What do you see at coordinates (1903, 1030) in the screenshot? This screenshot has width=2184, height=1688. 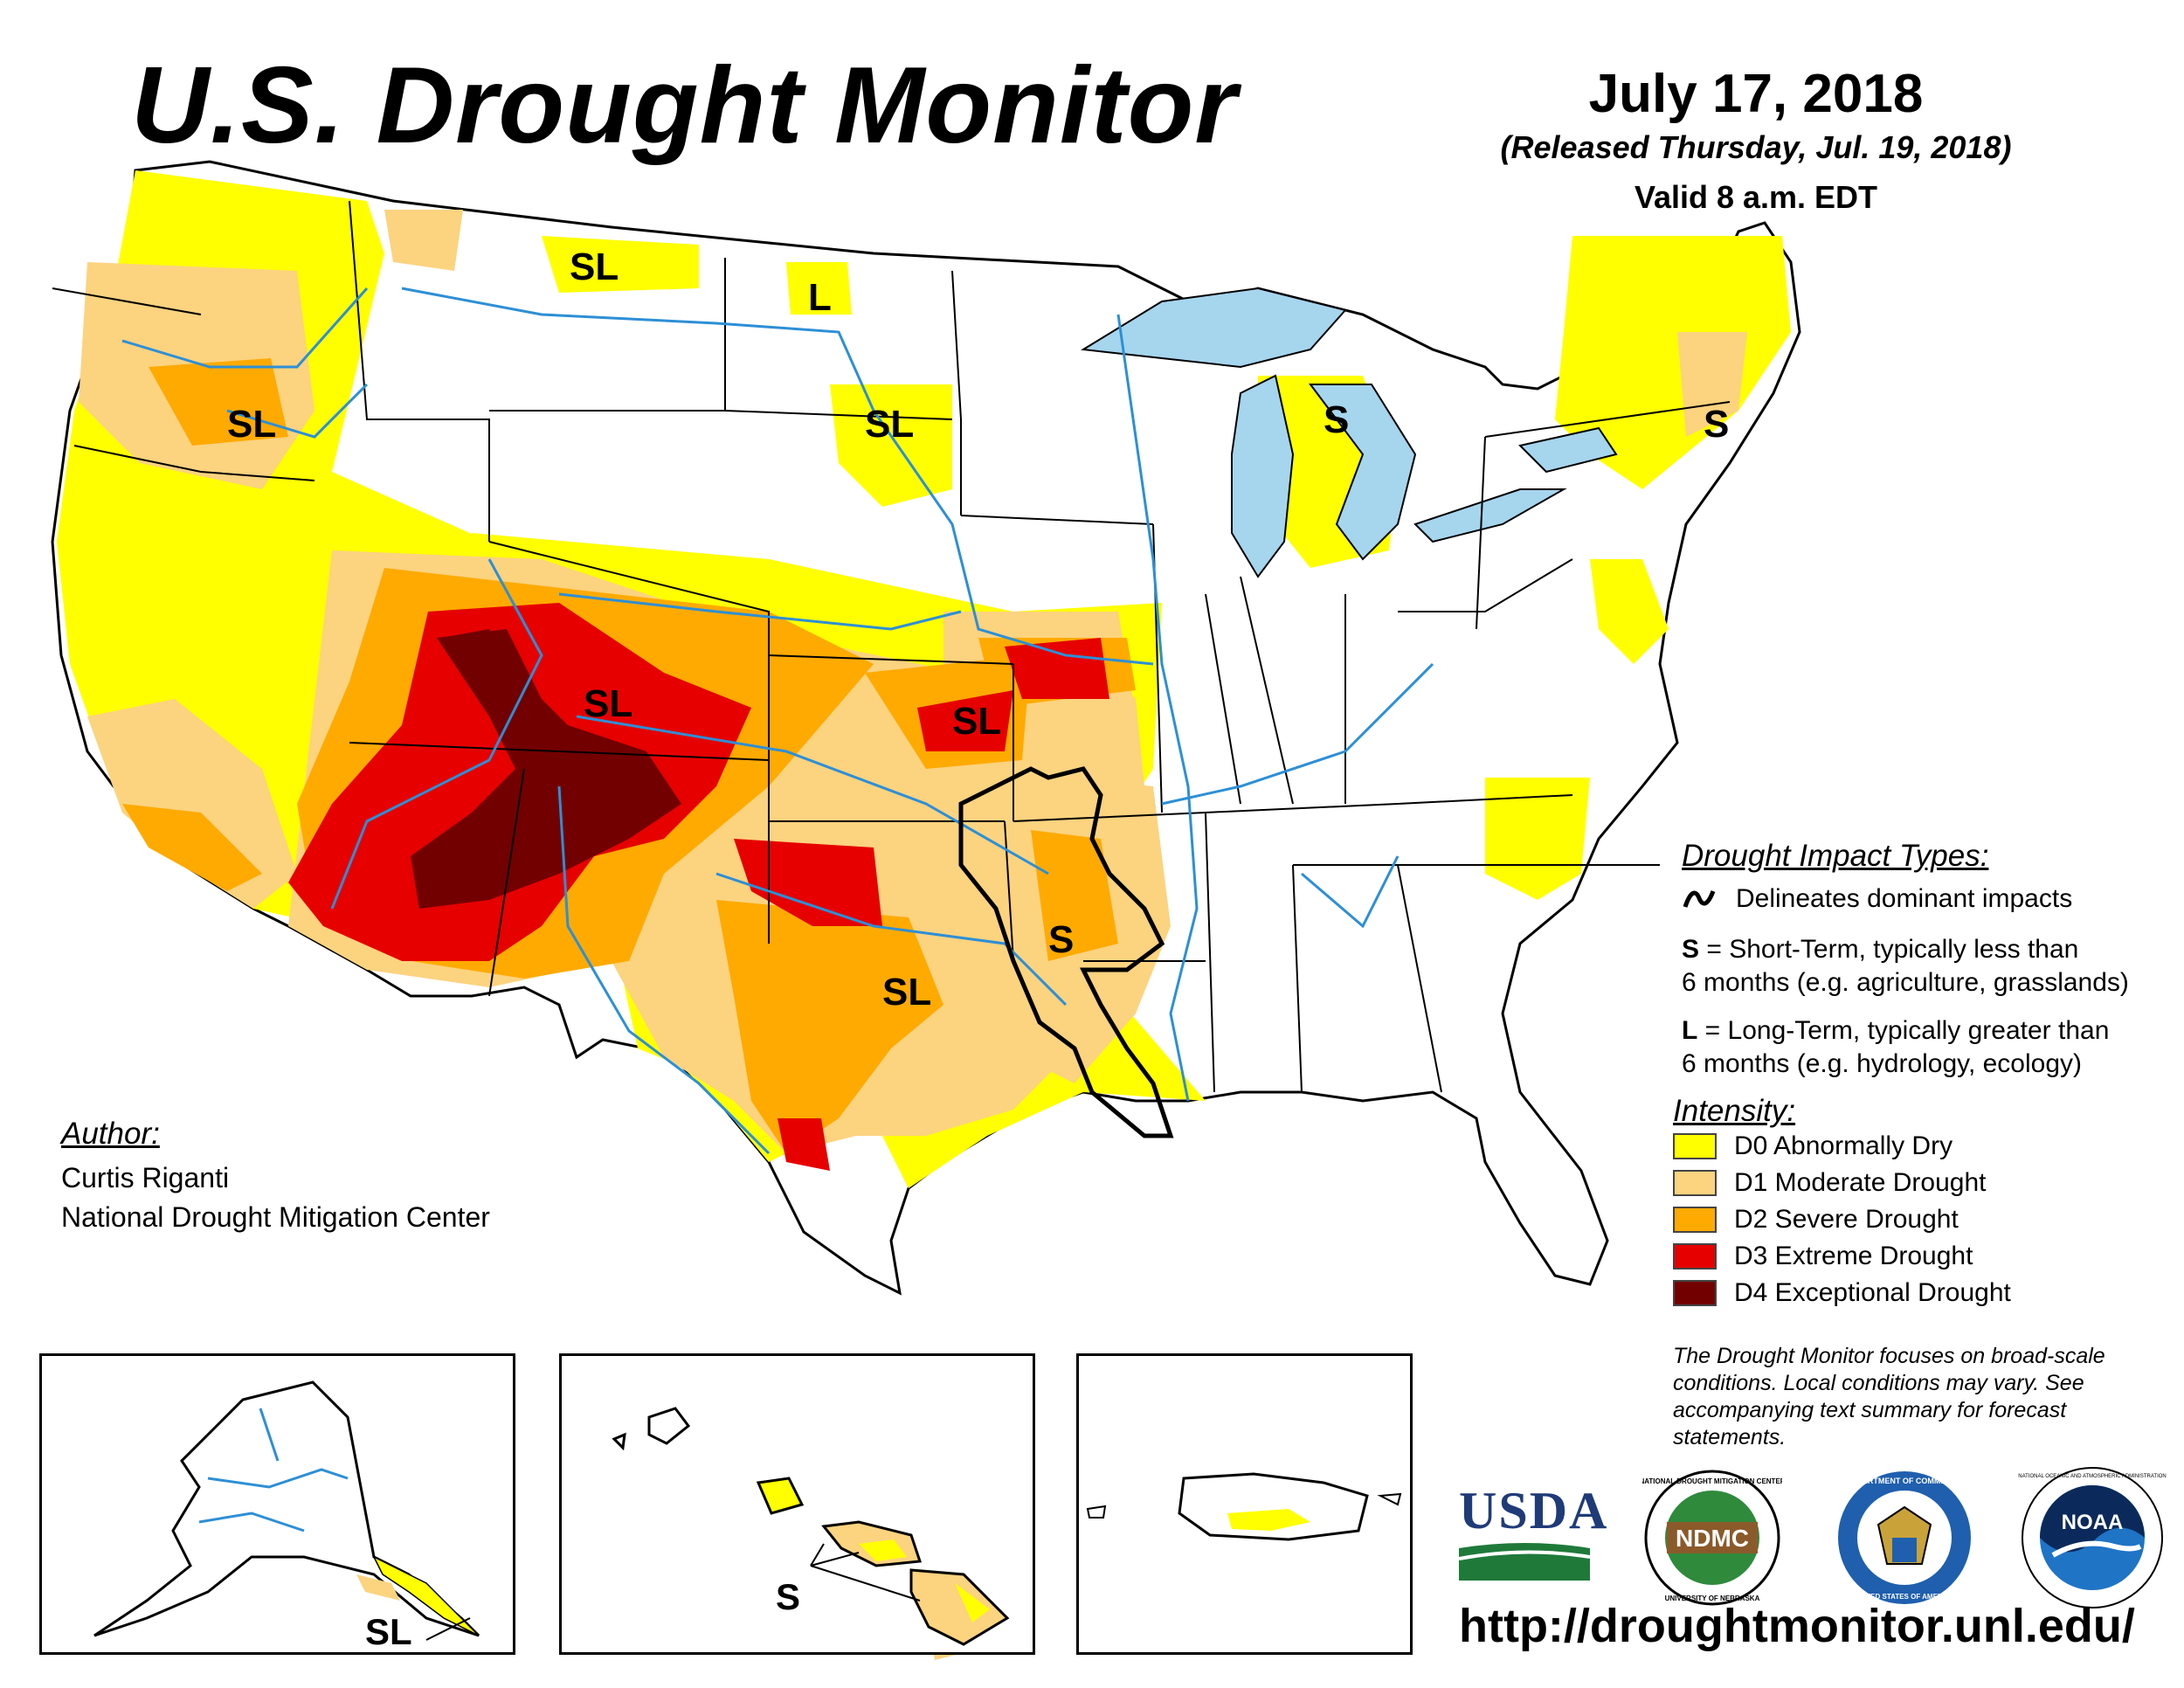 I see `impact-long-text: = Long-Term, typically greater than` at bounding box center [1903, 1030].